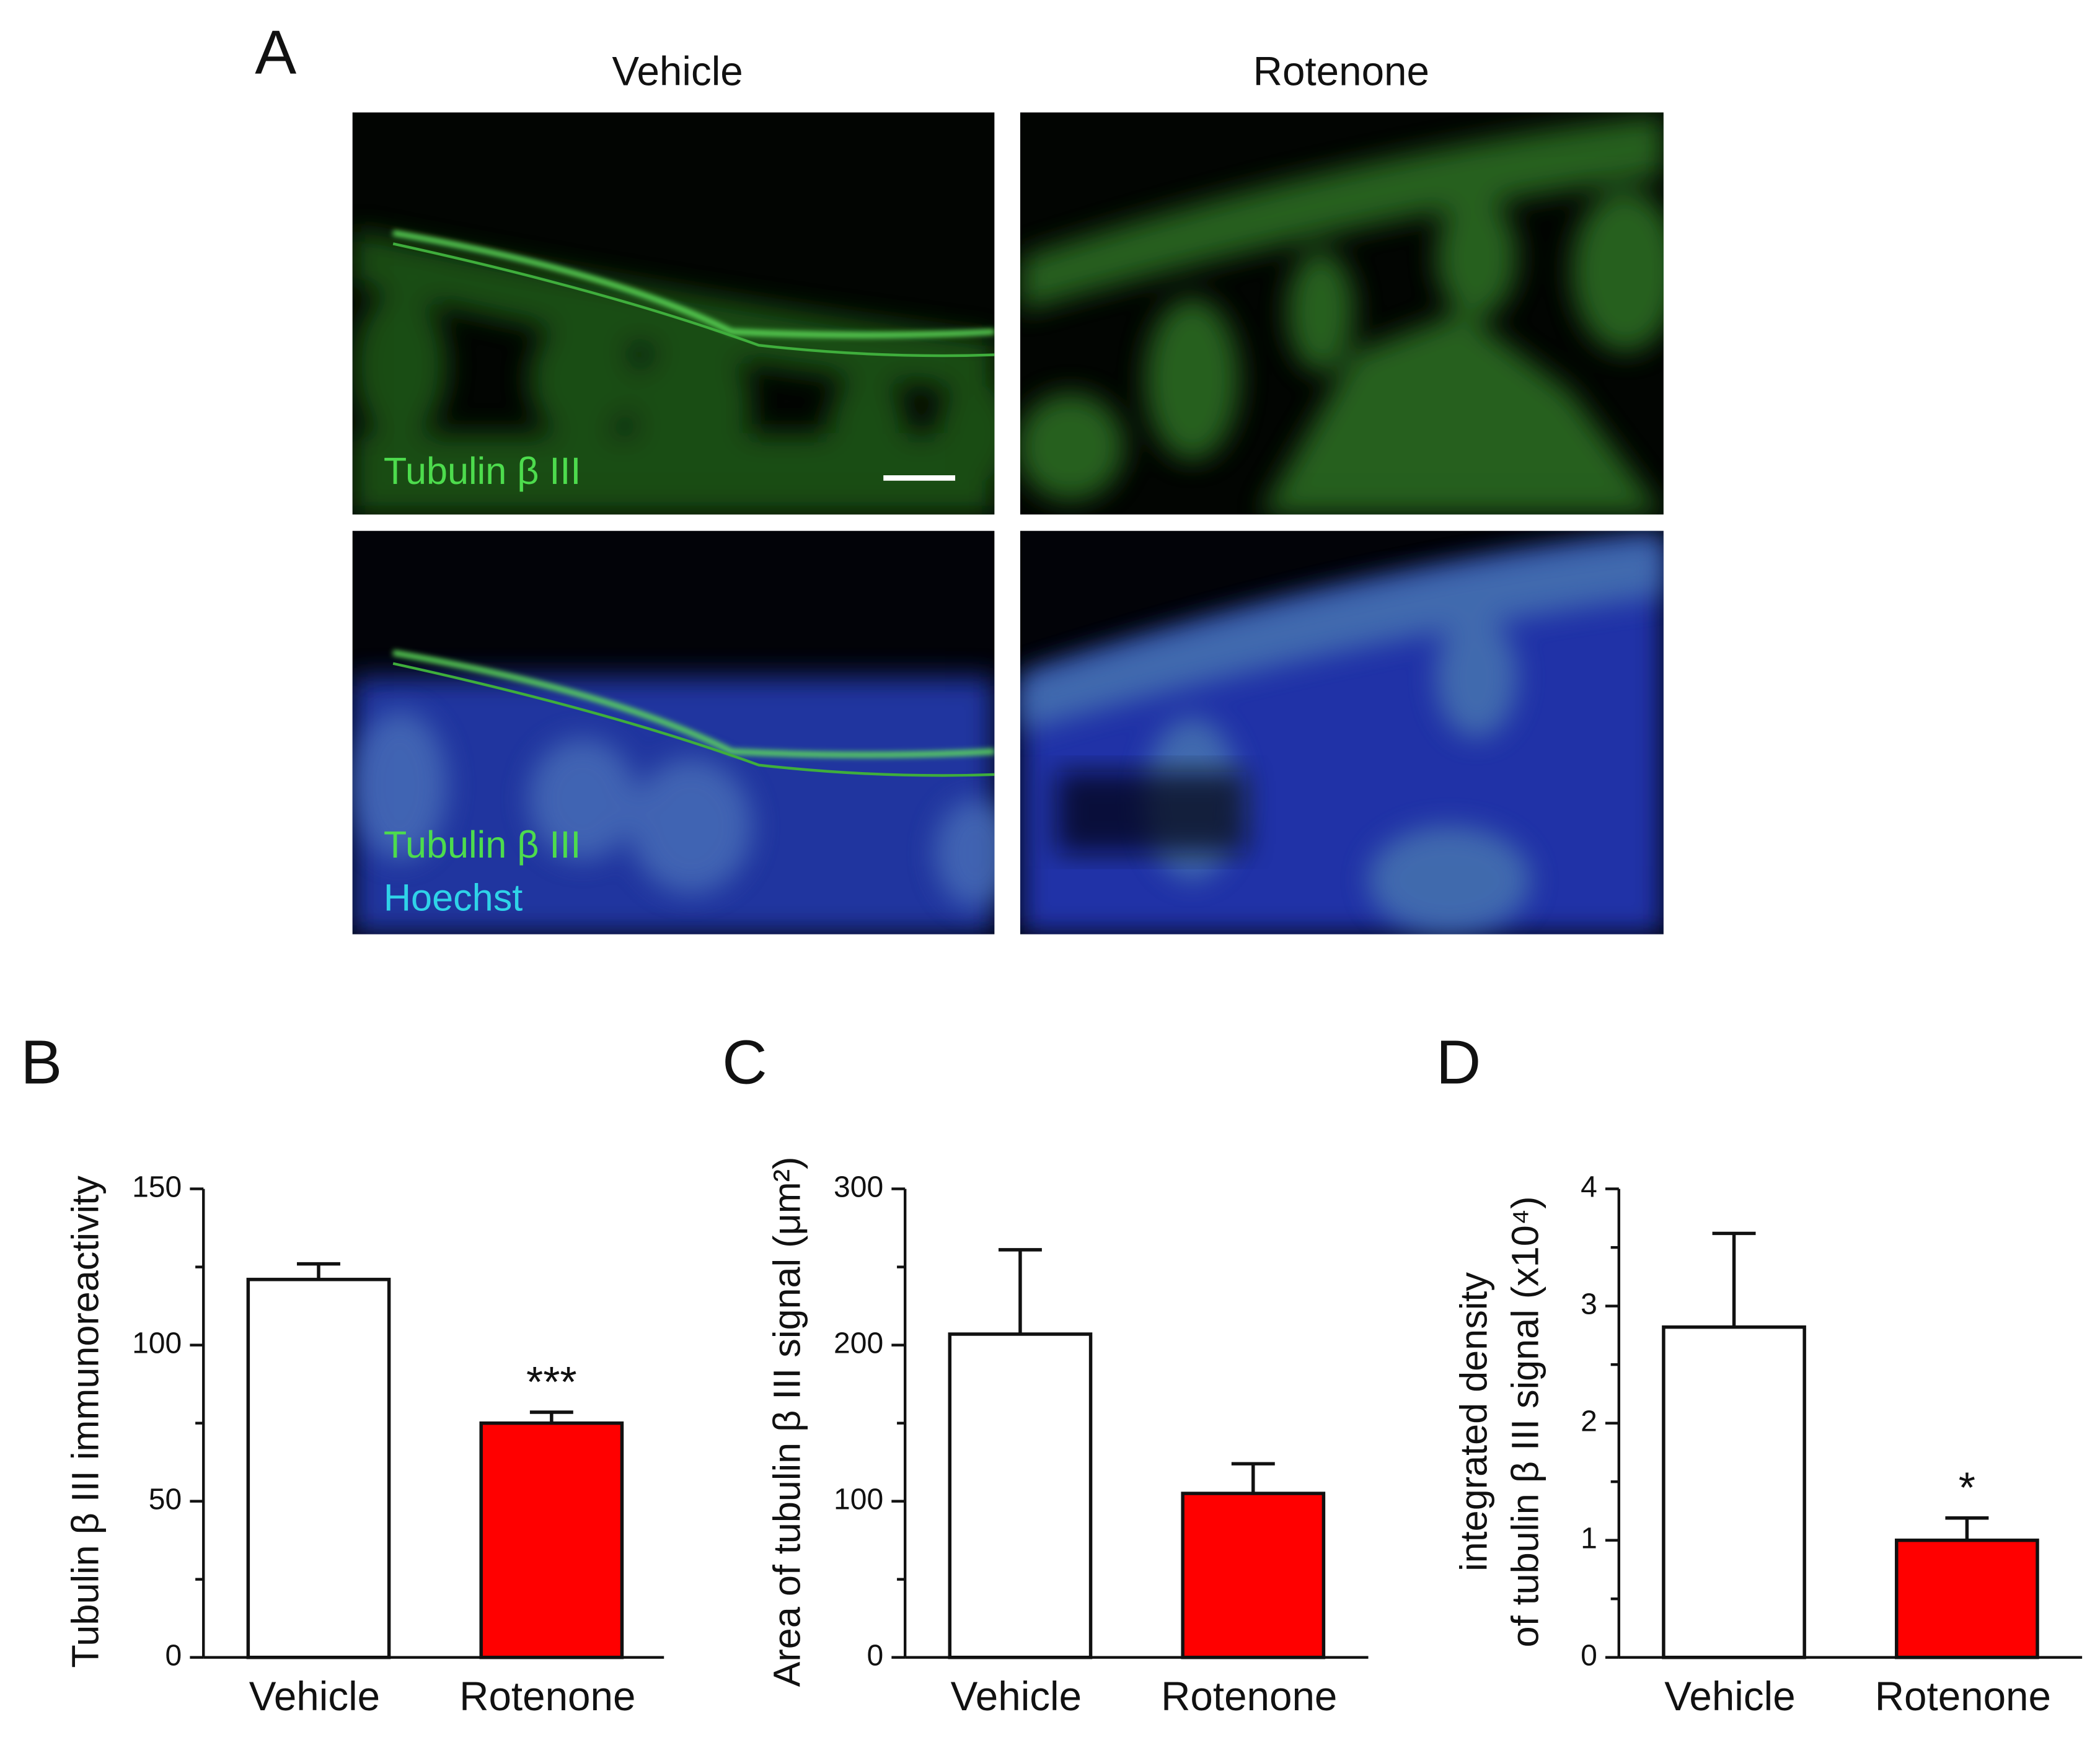 This screenshot has height=1740, width=2100. What do you see at coordinates (787, 1422) in the screenshot?
I see `y-axis-label: Area of tubulin β III signal (μm²)` at bounding box center [787, 1422].